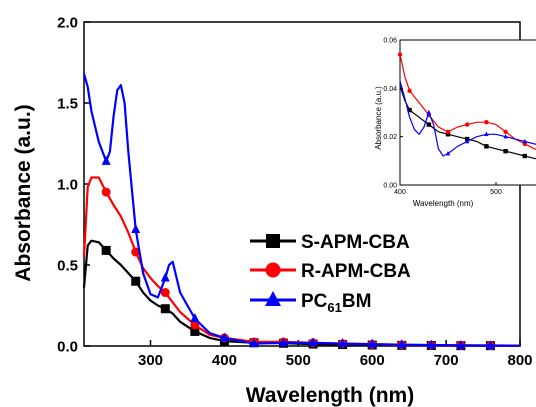 The height and width of the screenshot is (407, 536). I want to click on y-tick-label: 0.04, so click(390, 89).